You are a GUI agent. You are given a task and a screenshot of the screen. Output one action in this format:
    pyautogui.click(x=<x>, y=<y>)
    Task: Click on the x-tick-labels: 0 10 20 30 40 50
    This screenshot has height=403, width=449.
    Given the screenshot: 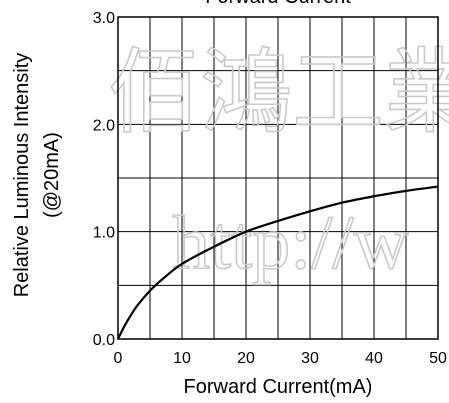 What is the action you would take?
    pyautogui.click(x=280, y=358)
    